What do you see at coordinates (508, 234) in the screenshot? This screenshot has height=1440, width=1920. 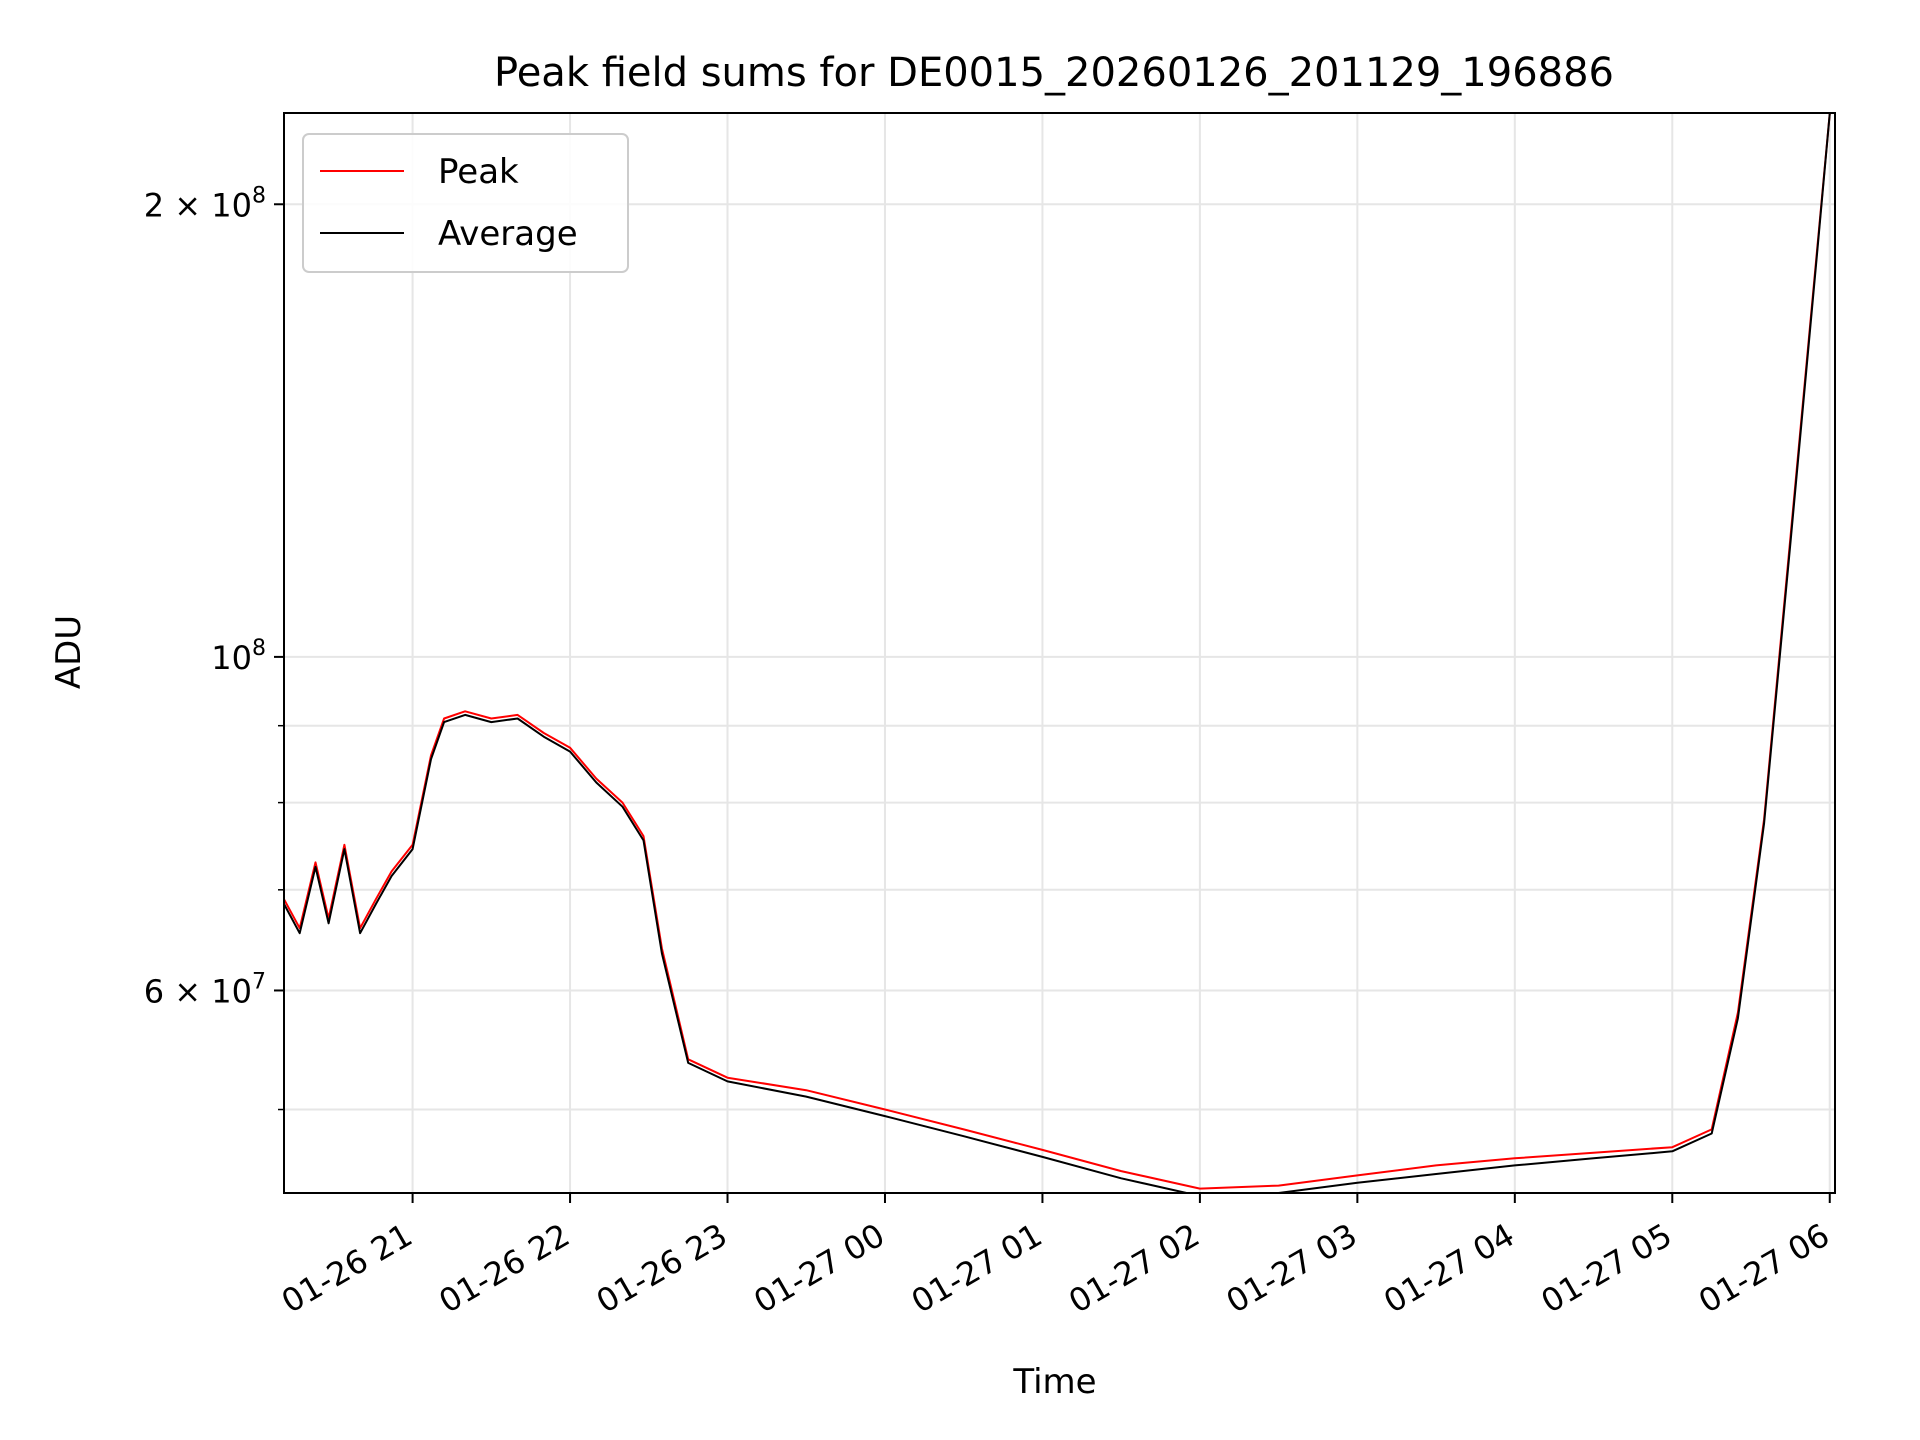 I see `legend-label-average: Average` at bounding box center [508, 234].